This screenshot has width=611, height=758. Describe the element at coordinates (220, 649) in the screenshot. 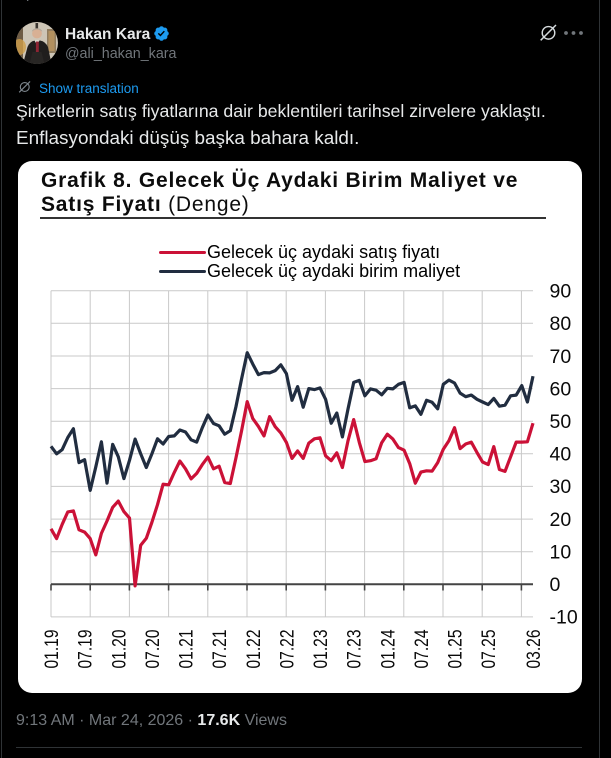

I see `svg-text: 07.21` at that location.